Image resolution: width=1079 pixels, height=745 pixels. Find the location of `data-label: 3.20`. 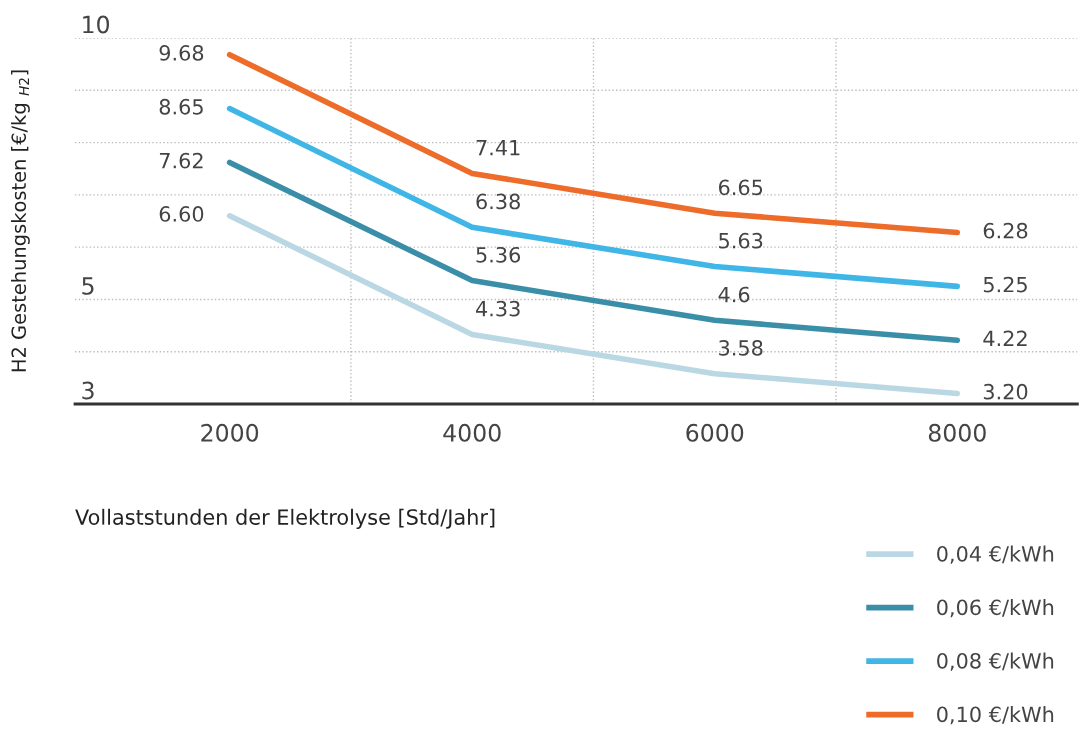

data-label: 3.20 is located at coordinates (1005, 391).